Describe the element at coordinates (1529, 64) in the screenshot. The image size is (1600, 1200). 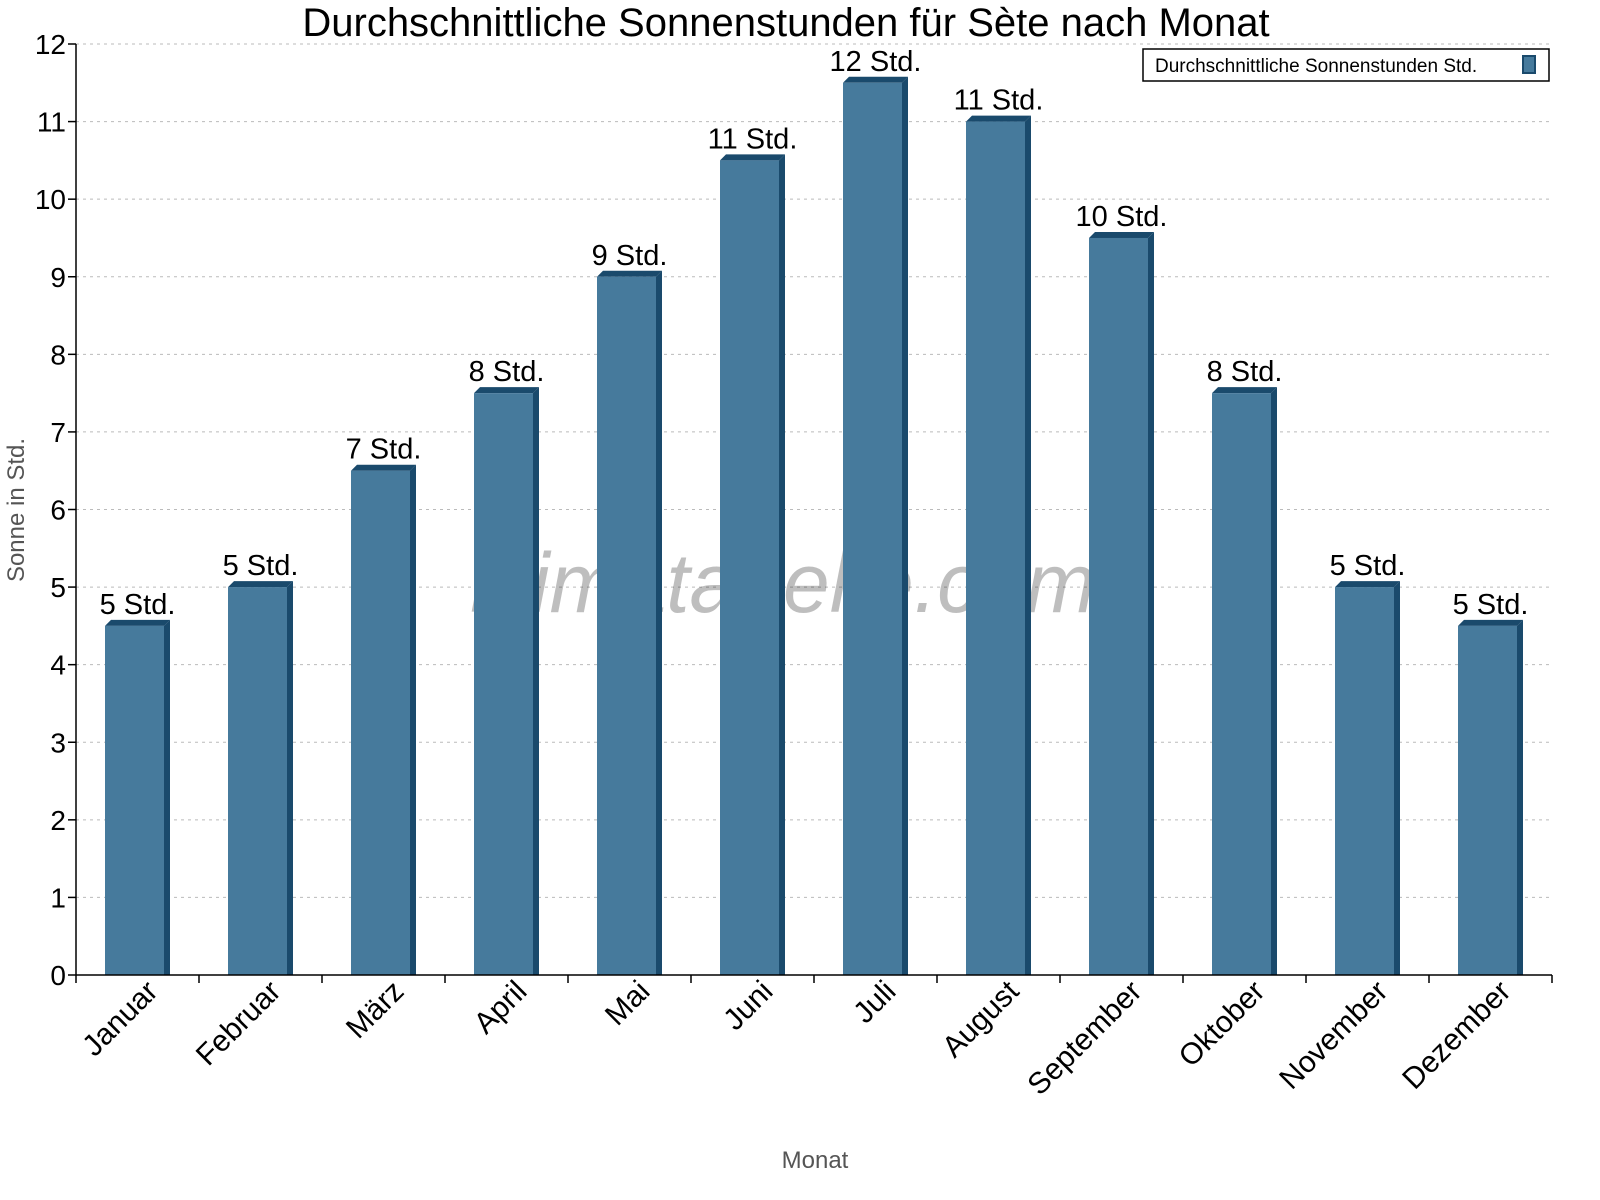
I see `legend-swatch` at that location.